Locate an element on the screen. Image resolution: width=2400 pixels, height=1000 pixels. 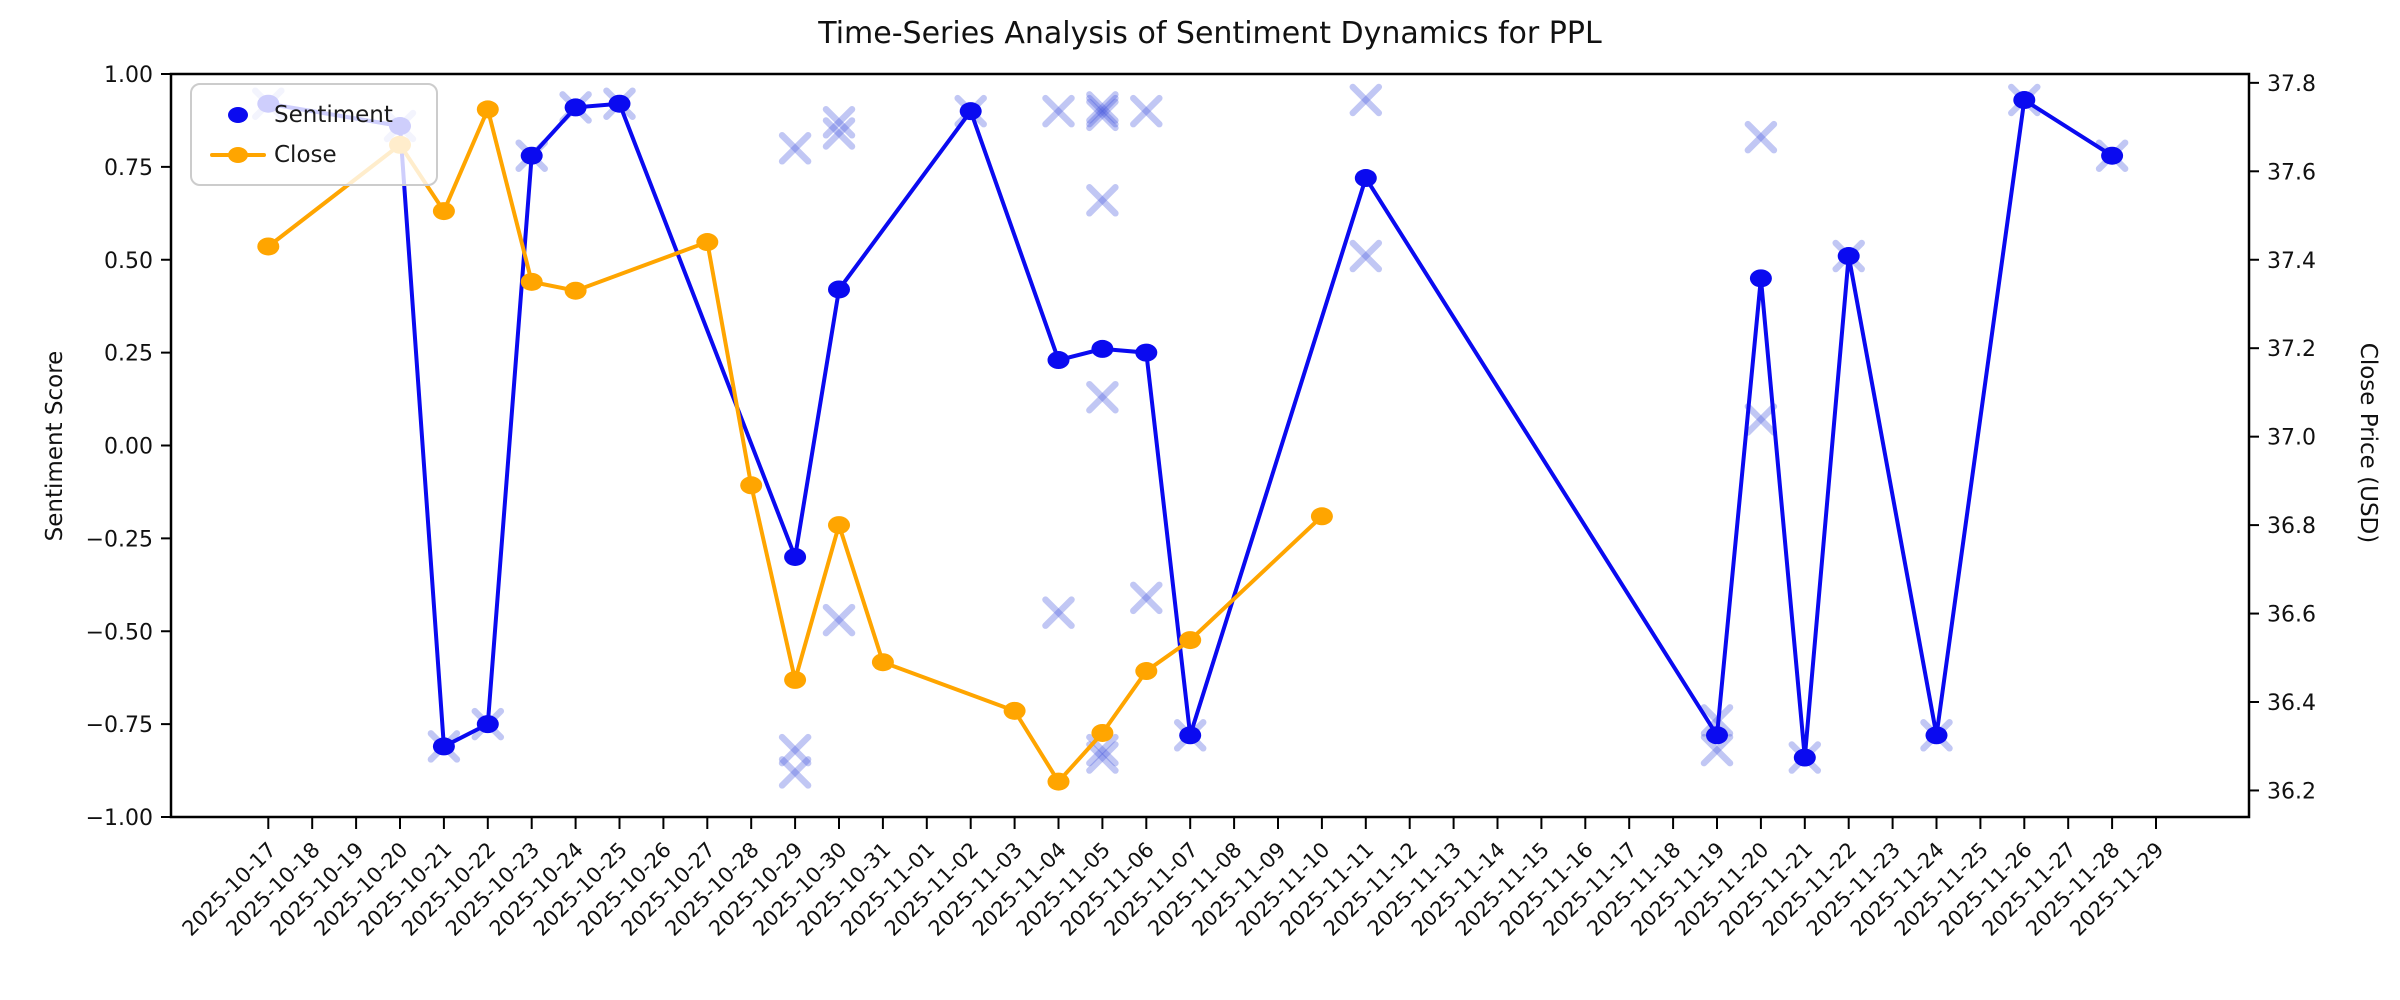
right-tick-label: 36.8 is located at coordinates (2291, 526).